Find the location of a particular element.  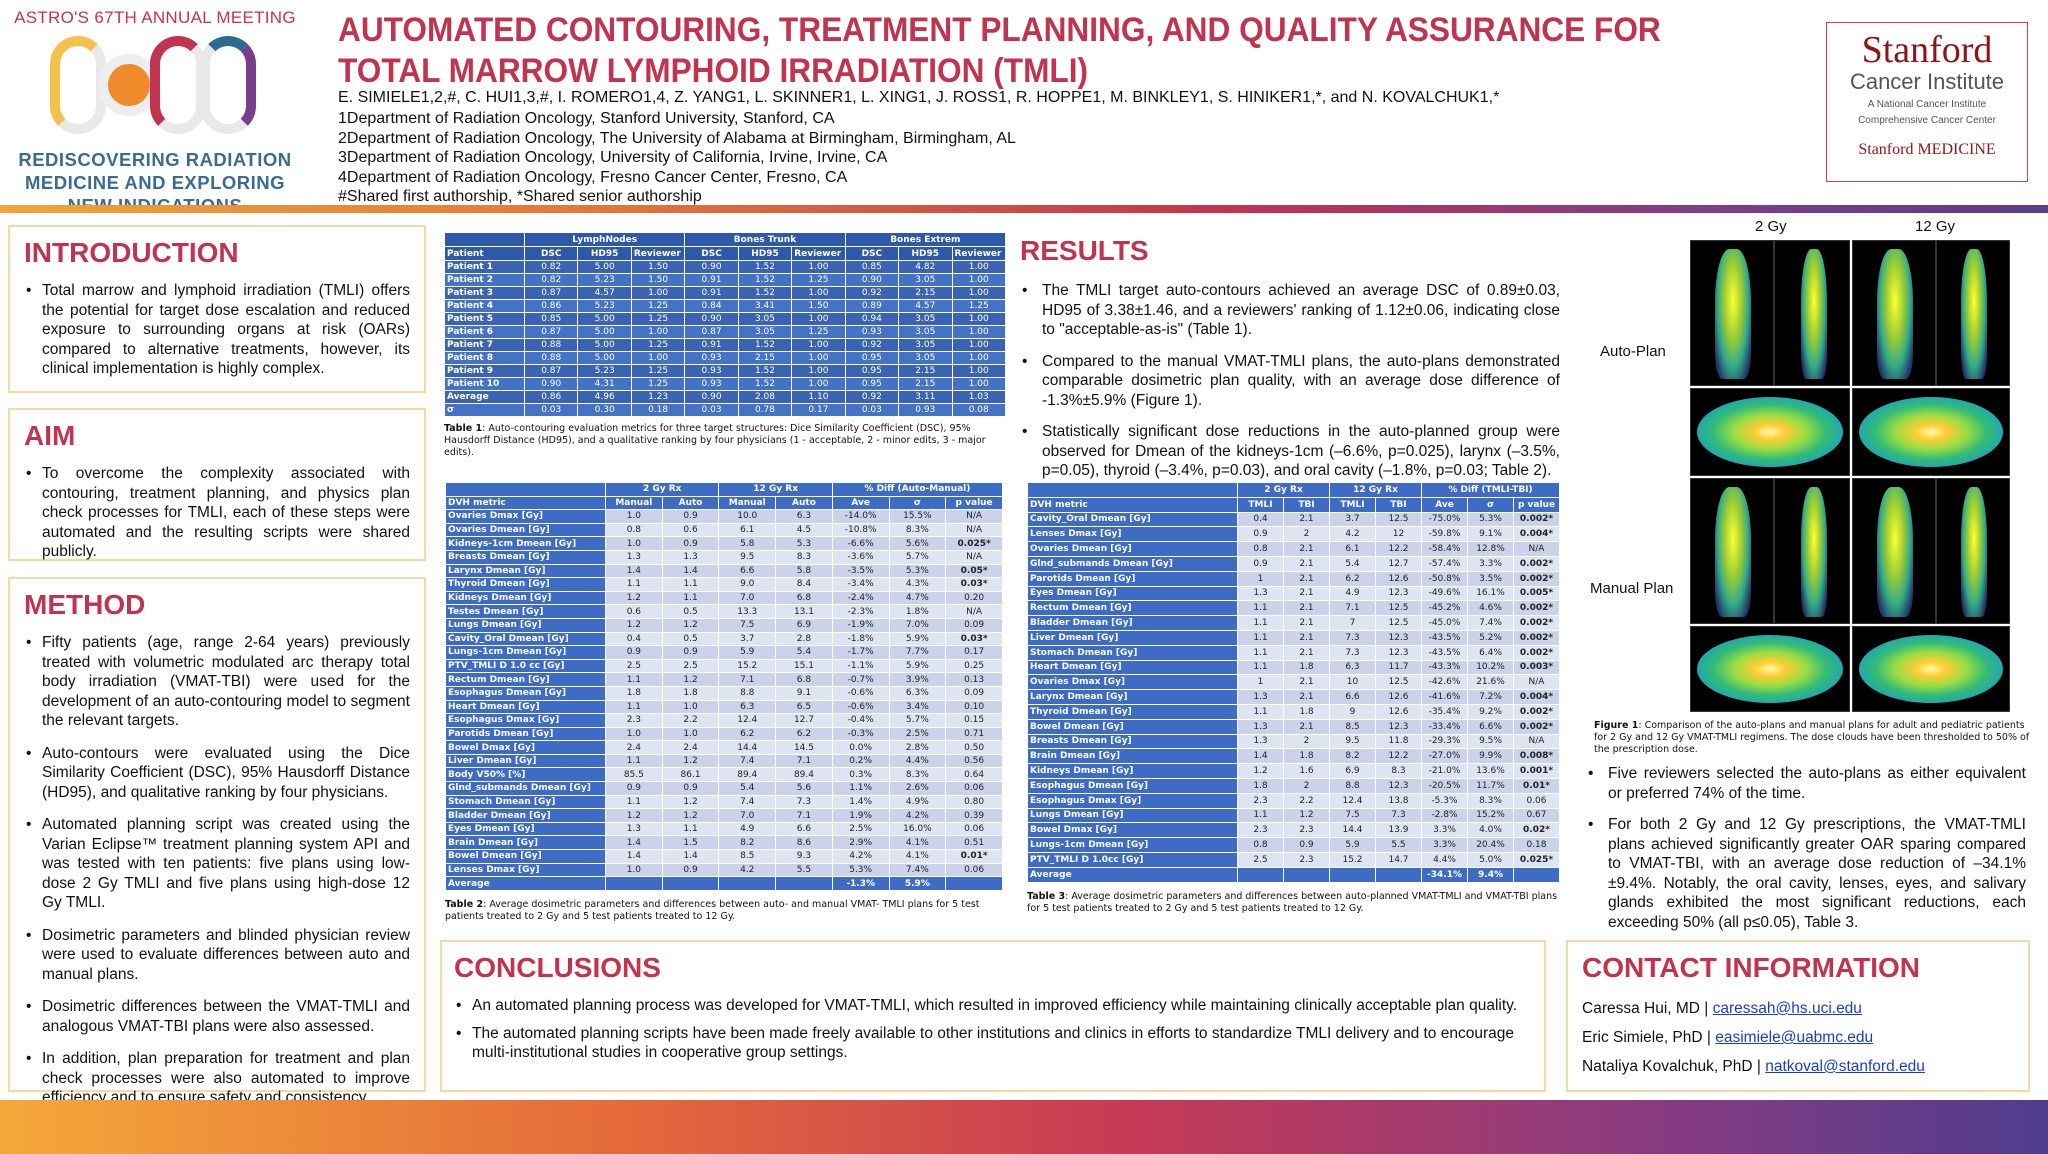

tagline-line: REDISCOVERING RADIATION is located at coordinates (155, 159).